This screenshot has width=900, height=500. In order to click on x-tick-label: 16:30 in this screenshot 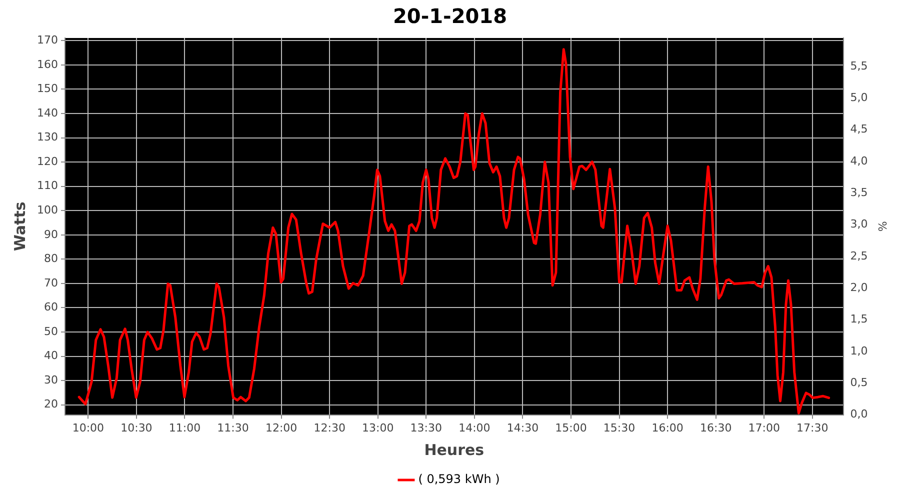, I will do `click(716, 427)`.